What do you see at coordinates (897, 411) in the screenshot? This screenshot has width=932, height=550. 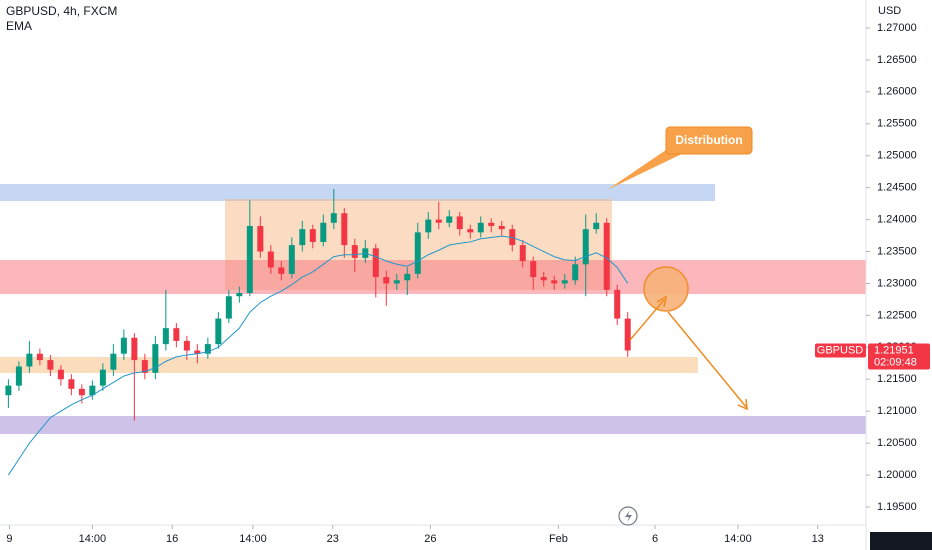 I see `y-tick-label: 1.21000` at bounding box center [897, 411].